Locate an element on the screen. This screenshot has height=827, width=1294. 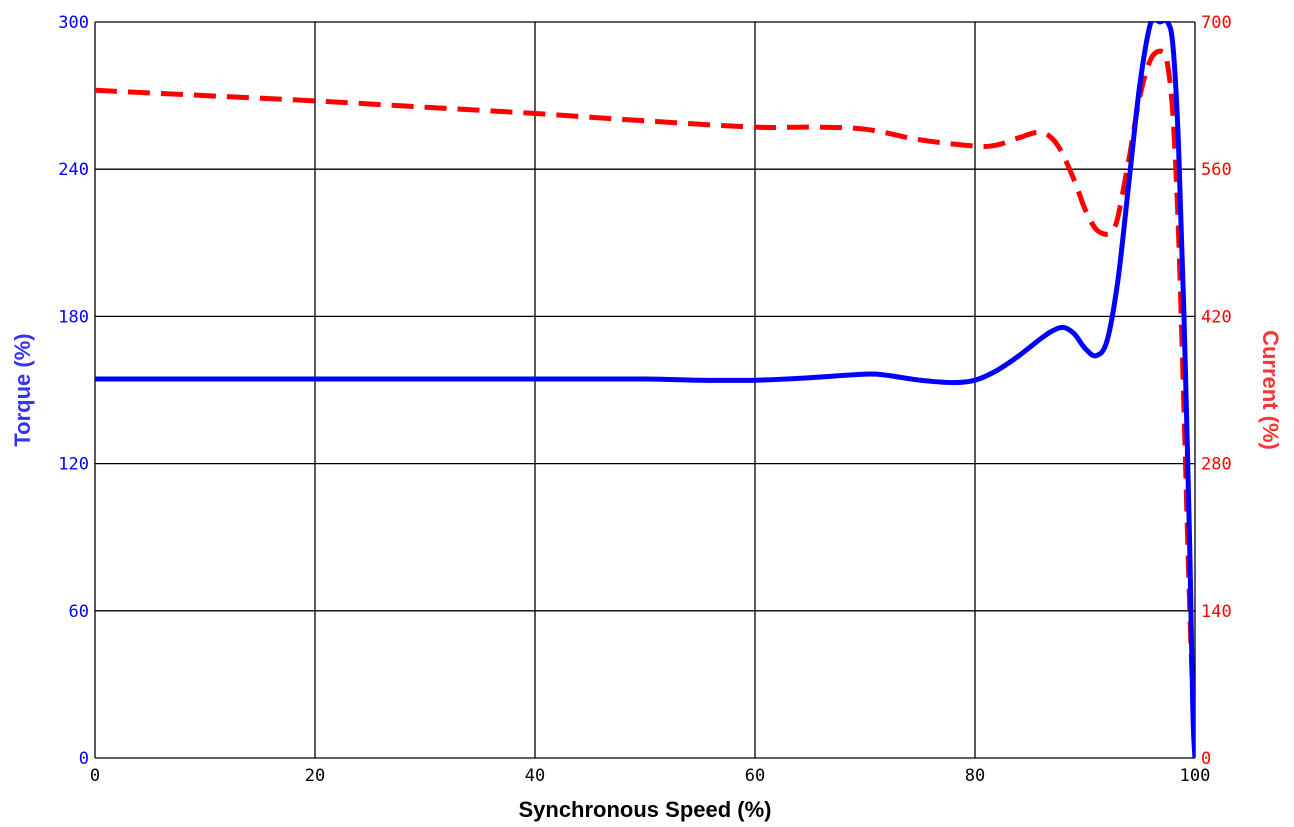
x-tick-label: 40 is located at coordinates (535, 776).